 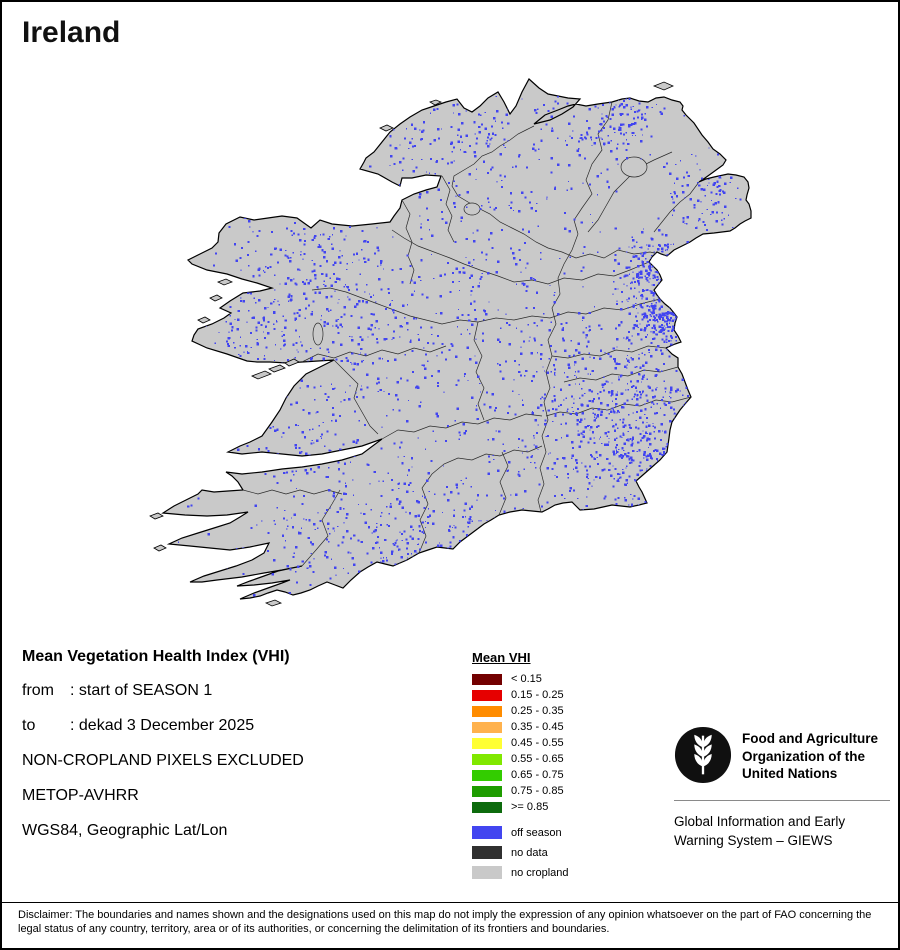 I want to click on giews-line-2: Warning System – GIEWS, so click(x=753, y=840).